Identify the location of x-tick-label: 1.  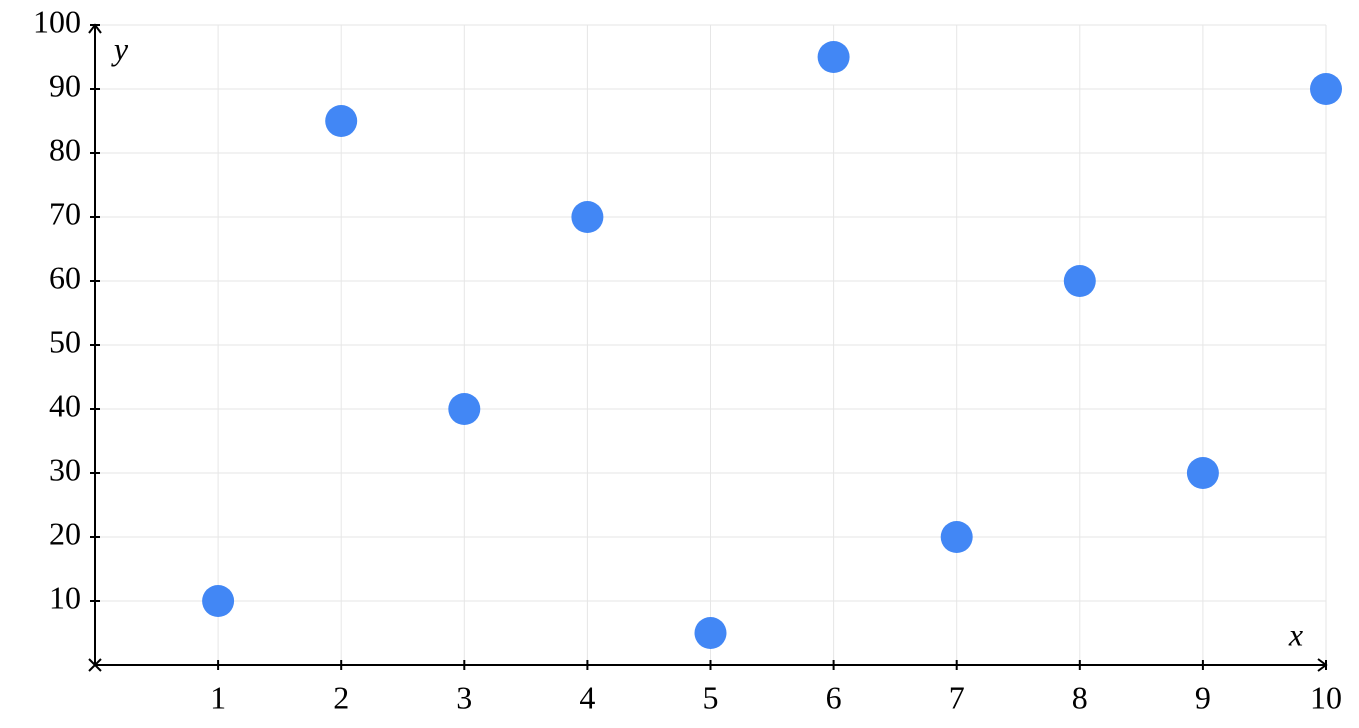
(218, 697).